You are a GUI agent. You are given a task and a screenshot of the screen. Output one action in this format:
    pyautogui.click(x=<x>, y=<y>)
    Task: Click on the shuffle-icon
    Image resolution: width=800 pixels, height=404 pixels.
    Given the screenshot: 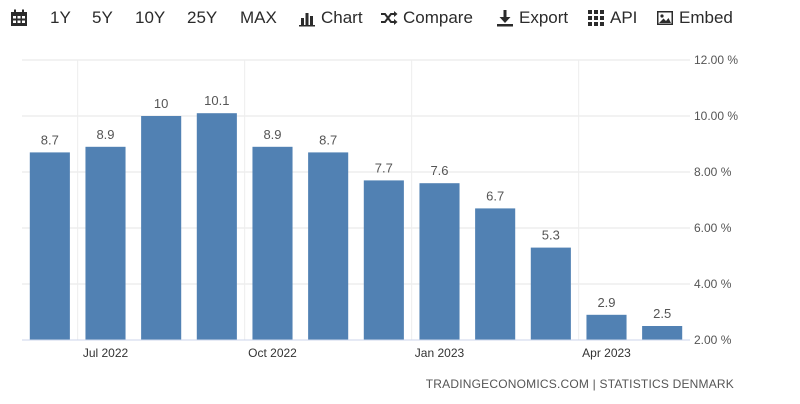 What is the action you would take?
    pyautogui.click(x=389, y=18)
    